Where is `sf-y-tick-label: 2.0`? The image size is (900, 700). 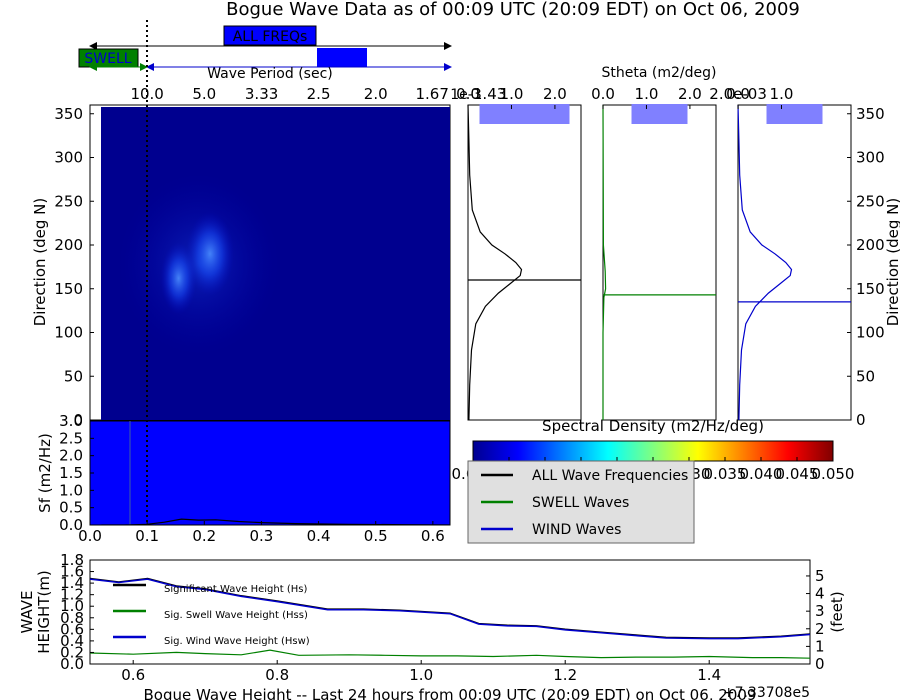
sf-y-tick-label: 2.0 is located at coordinates (71, 456).